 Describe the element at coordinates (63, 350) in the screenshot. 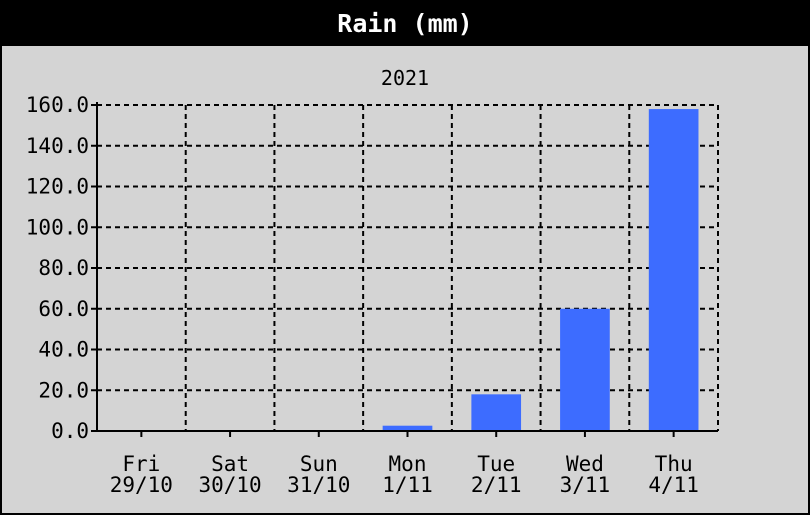

I see `y-tick-label: 40.0` at that location.